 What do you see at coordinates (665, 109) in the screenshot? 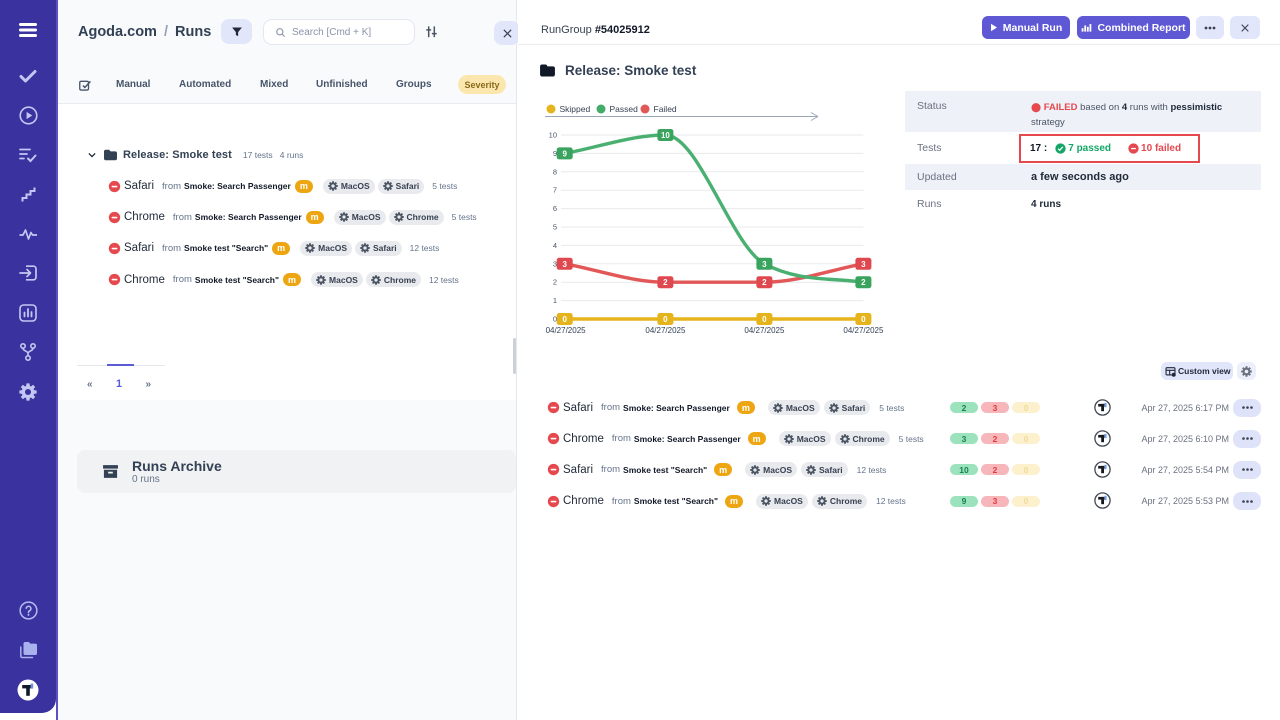
I see `svg-text: Failed` at bounding box center [665, 109].